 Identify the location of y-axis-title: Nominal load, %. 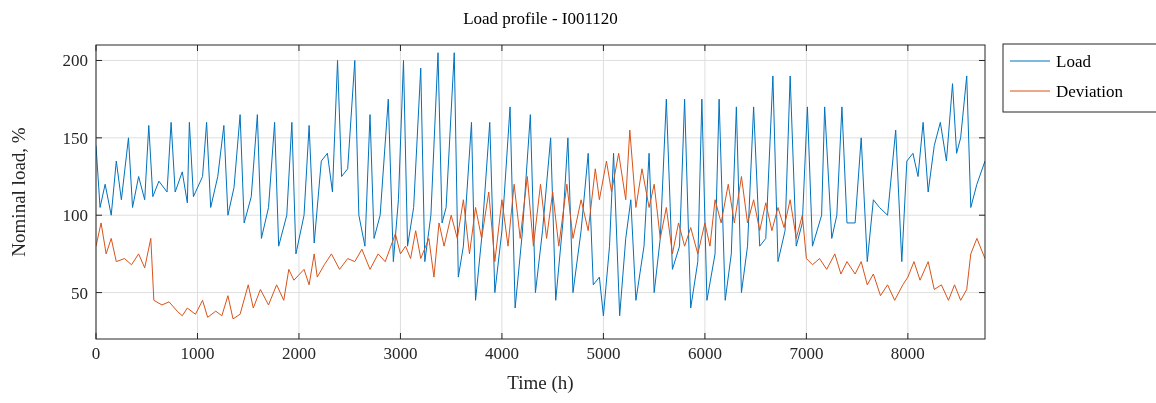
(18, 192).